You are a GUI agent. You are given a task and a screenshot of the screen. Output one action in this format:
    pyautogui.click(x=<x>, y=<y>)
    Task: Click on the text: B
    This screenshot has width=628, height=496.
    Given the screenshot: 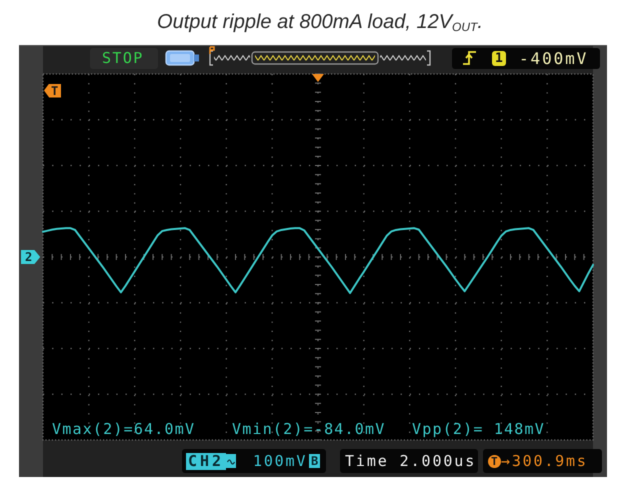 What is the action you would take?
    pyautogui.click(x=314, y=461)
    